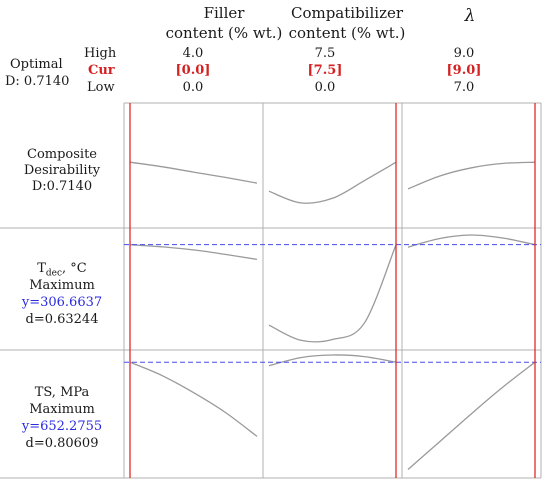  Describe the element at coordinates (193, 252) in the screenshot. I see `response-curve-row2-factor1` at that location.